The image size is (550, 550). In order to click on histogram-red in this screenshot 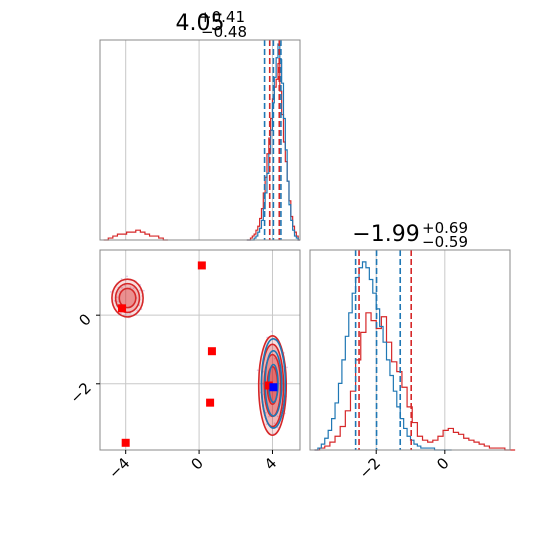, I will do `click(415, 381)`.